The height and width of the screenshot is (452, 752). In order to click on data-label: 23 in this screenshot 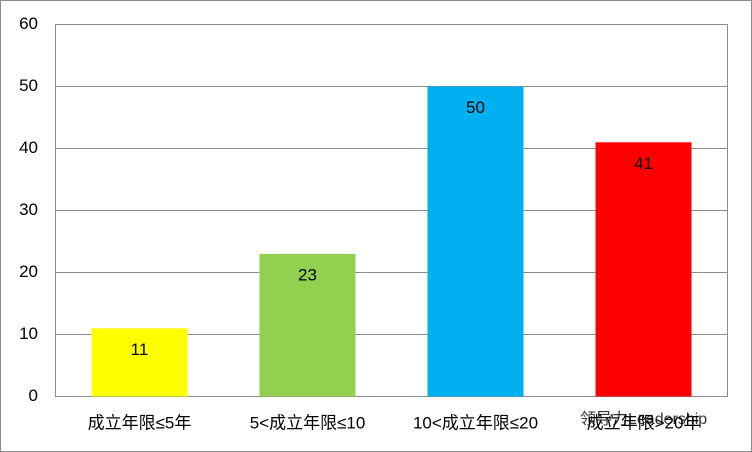, I will do `click(307, 274)`.